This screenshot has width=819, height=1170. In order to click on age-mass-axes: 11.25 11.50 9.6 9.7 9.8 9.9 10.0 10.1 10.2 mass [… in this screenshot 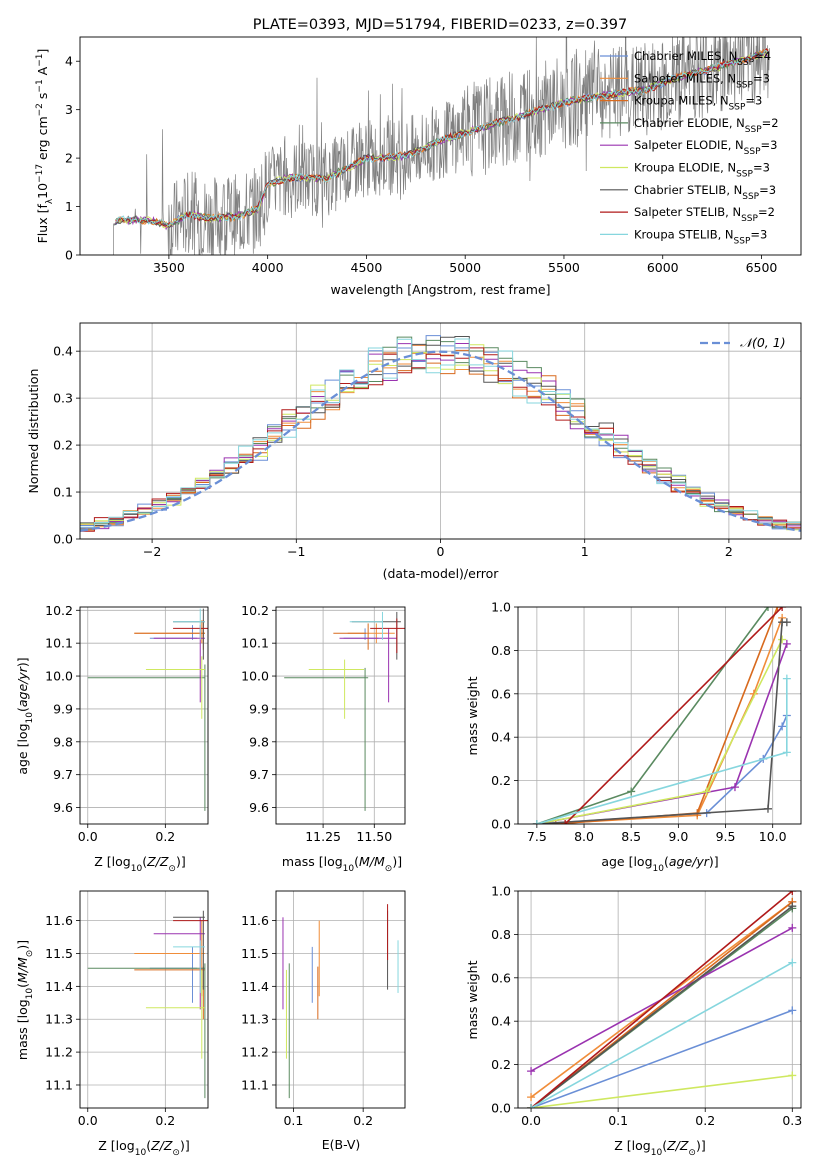, I will do `click(323, 738)`.